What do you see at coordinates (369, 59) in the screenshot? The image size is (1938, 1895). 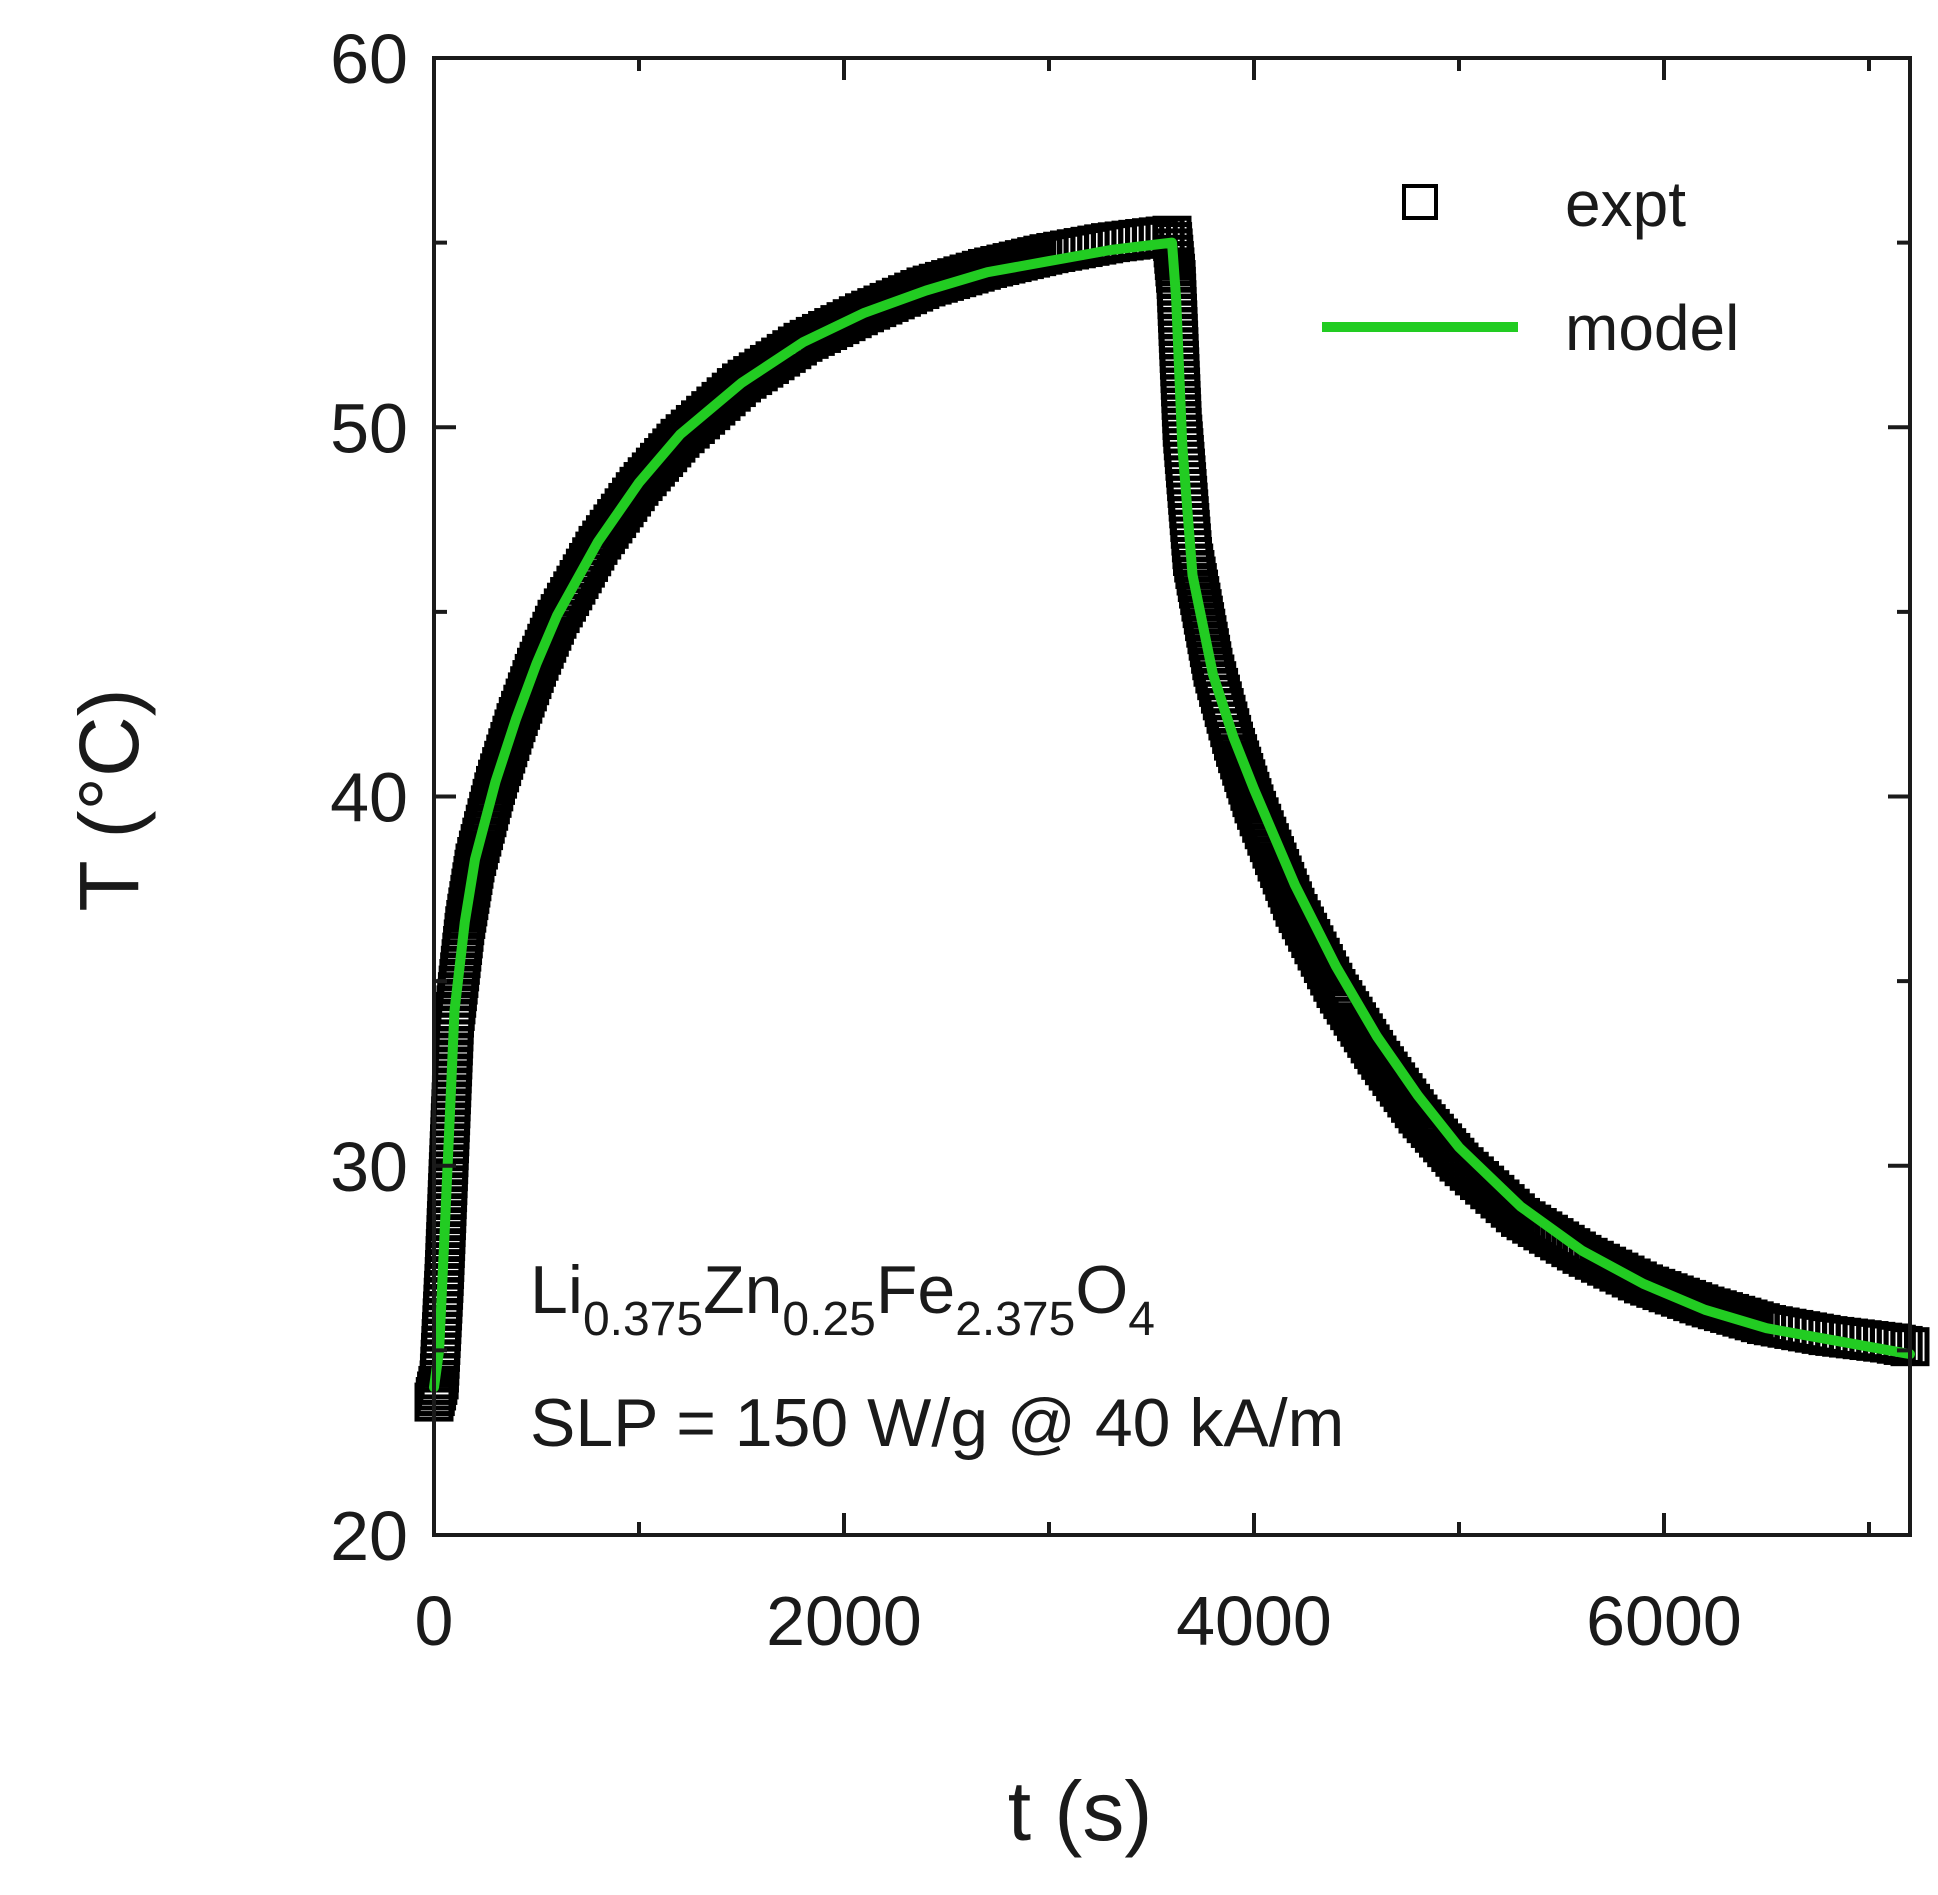 I see `y-tick-label: 60` at bounding box center [369, 59].